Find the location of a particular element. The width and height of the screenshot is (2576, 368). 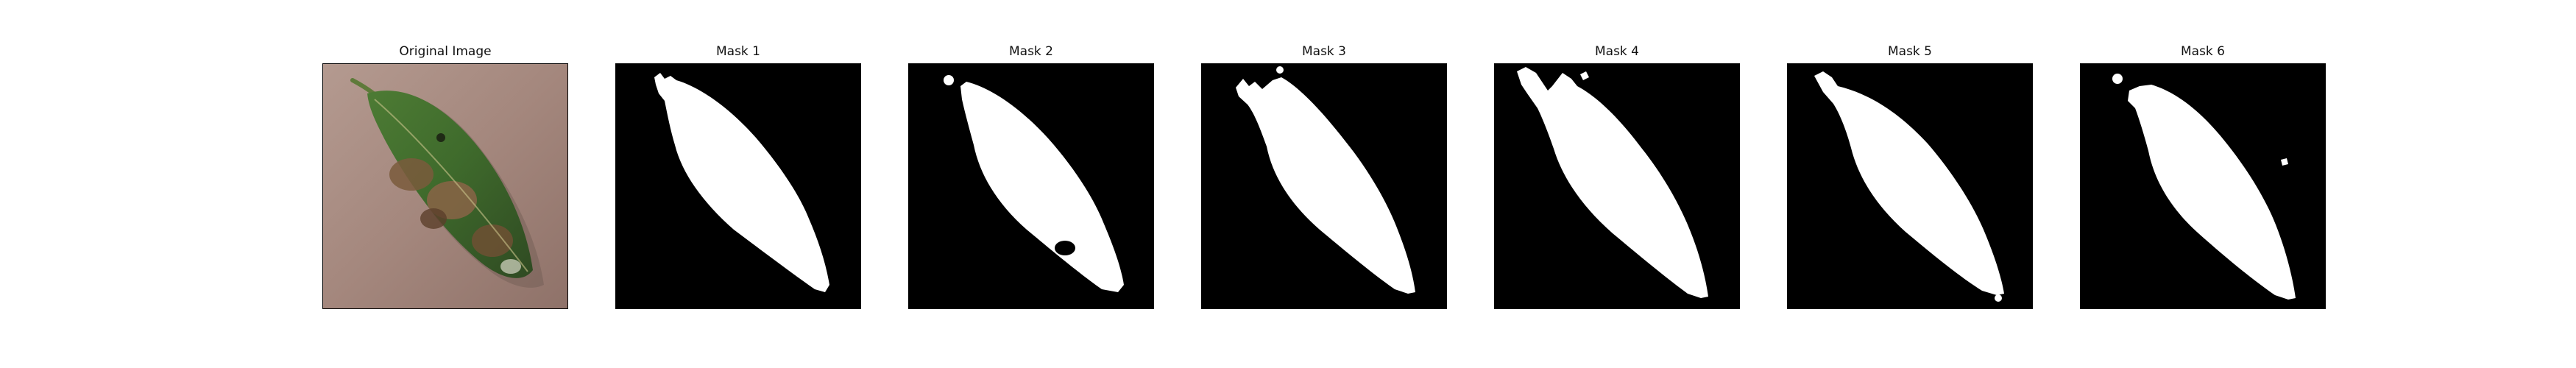

panel-title: Mask 5 is located at coordinates (1909, 52).